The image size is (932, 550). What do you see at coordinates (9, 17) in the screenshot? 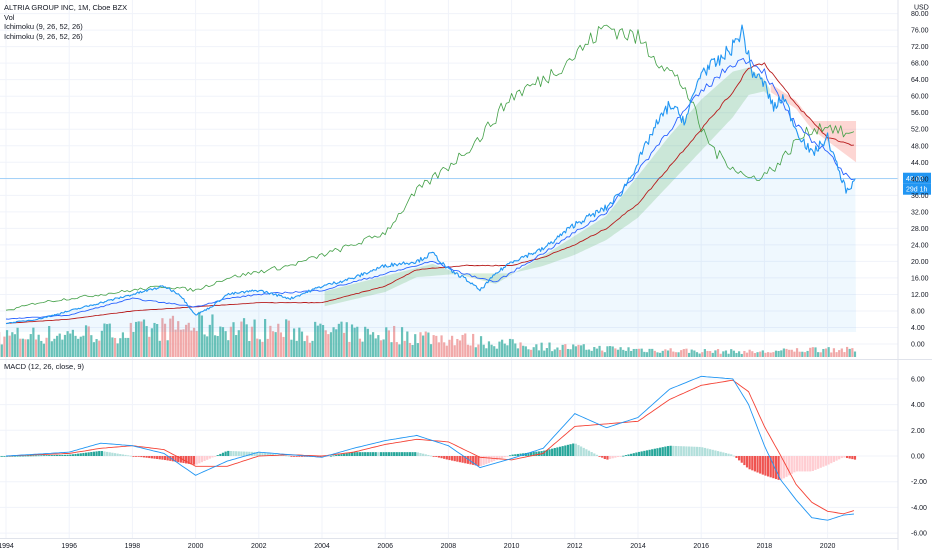
I see `indicator-volume-label: Vol` at bounding box center [9, 17].